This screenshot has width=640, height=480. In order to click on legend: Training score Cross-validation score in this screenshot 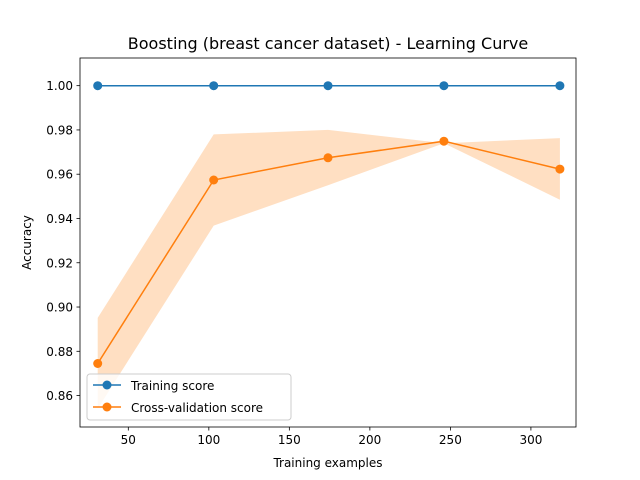, I will do `click(189, 397)`.